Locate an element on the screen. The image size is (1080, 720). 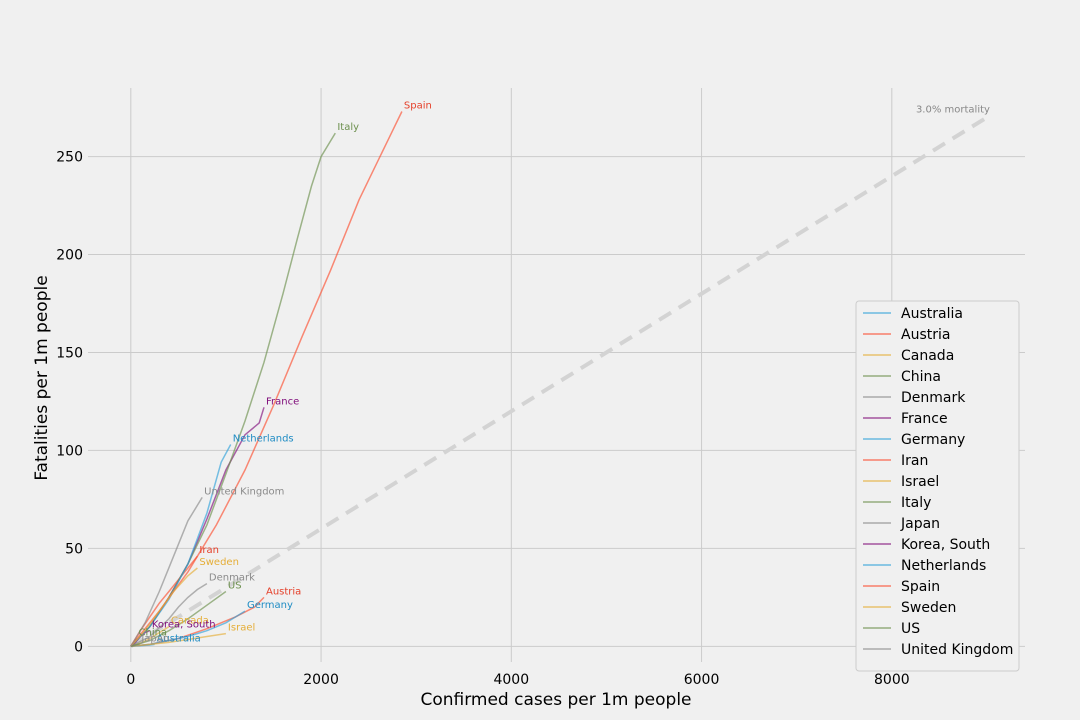
series-line-united-kingdom is located at coordinates (166, 572).